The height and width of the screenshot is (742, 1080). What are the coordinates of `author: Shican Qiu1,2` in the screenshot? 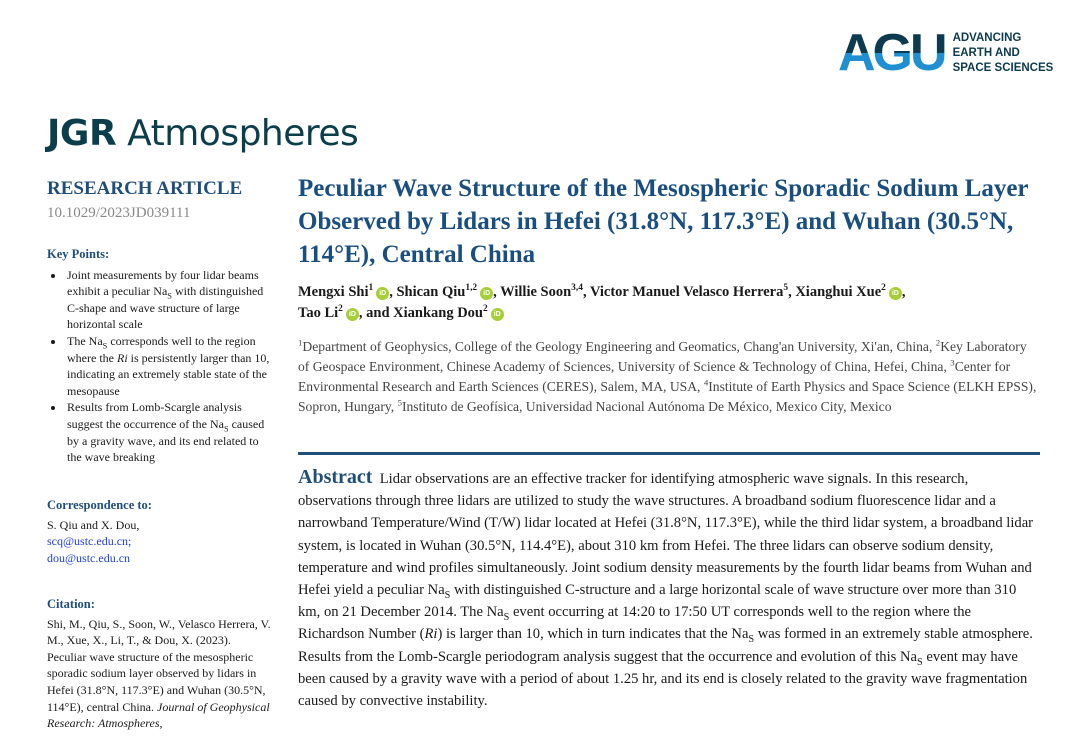 It's located at (437, 291).